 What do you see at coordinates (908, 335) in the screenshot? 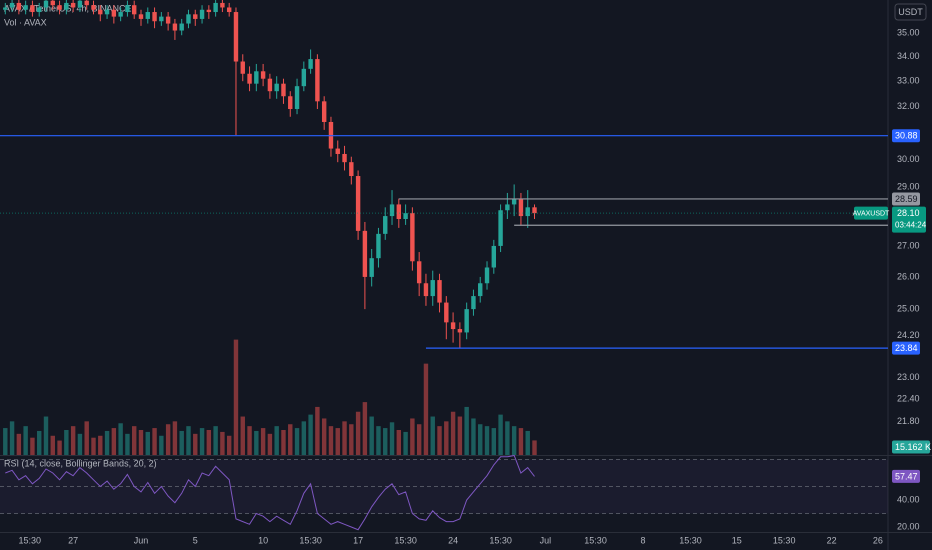
I see `y-tick-label: 24.20` at bounding box center [908, 335].